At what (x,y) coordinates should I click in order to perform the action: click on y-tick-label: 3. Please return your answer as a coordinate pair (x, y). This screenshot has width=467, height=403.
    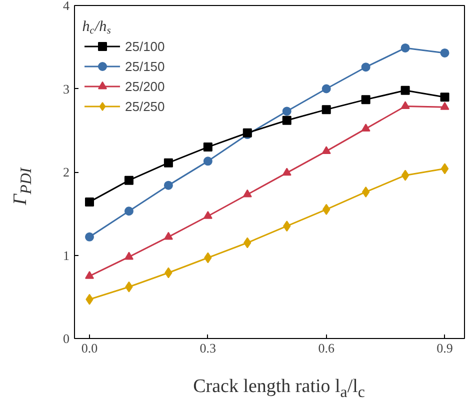
    Looking at the image, I should click on (66, 88).